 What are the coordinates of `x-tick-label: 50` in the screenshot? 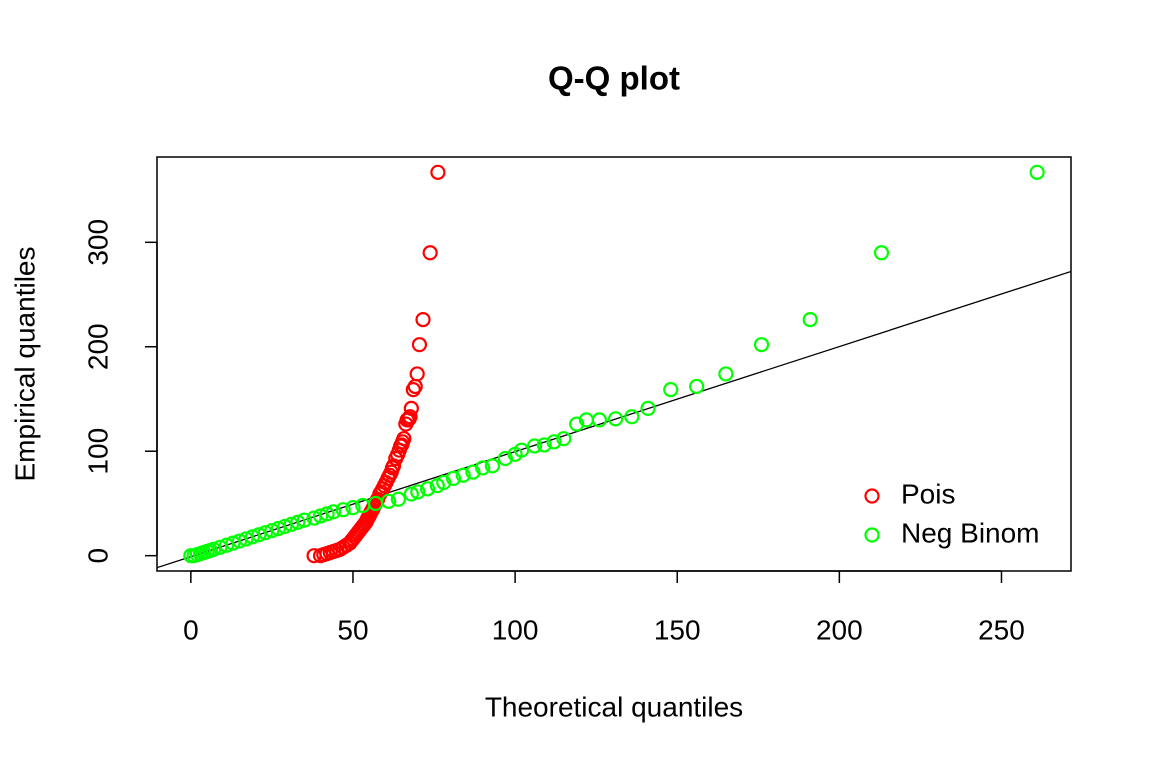 It's located at (352, 629).